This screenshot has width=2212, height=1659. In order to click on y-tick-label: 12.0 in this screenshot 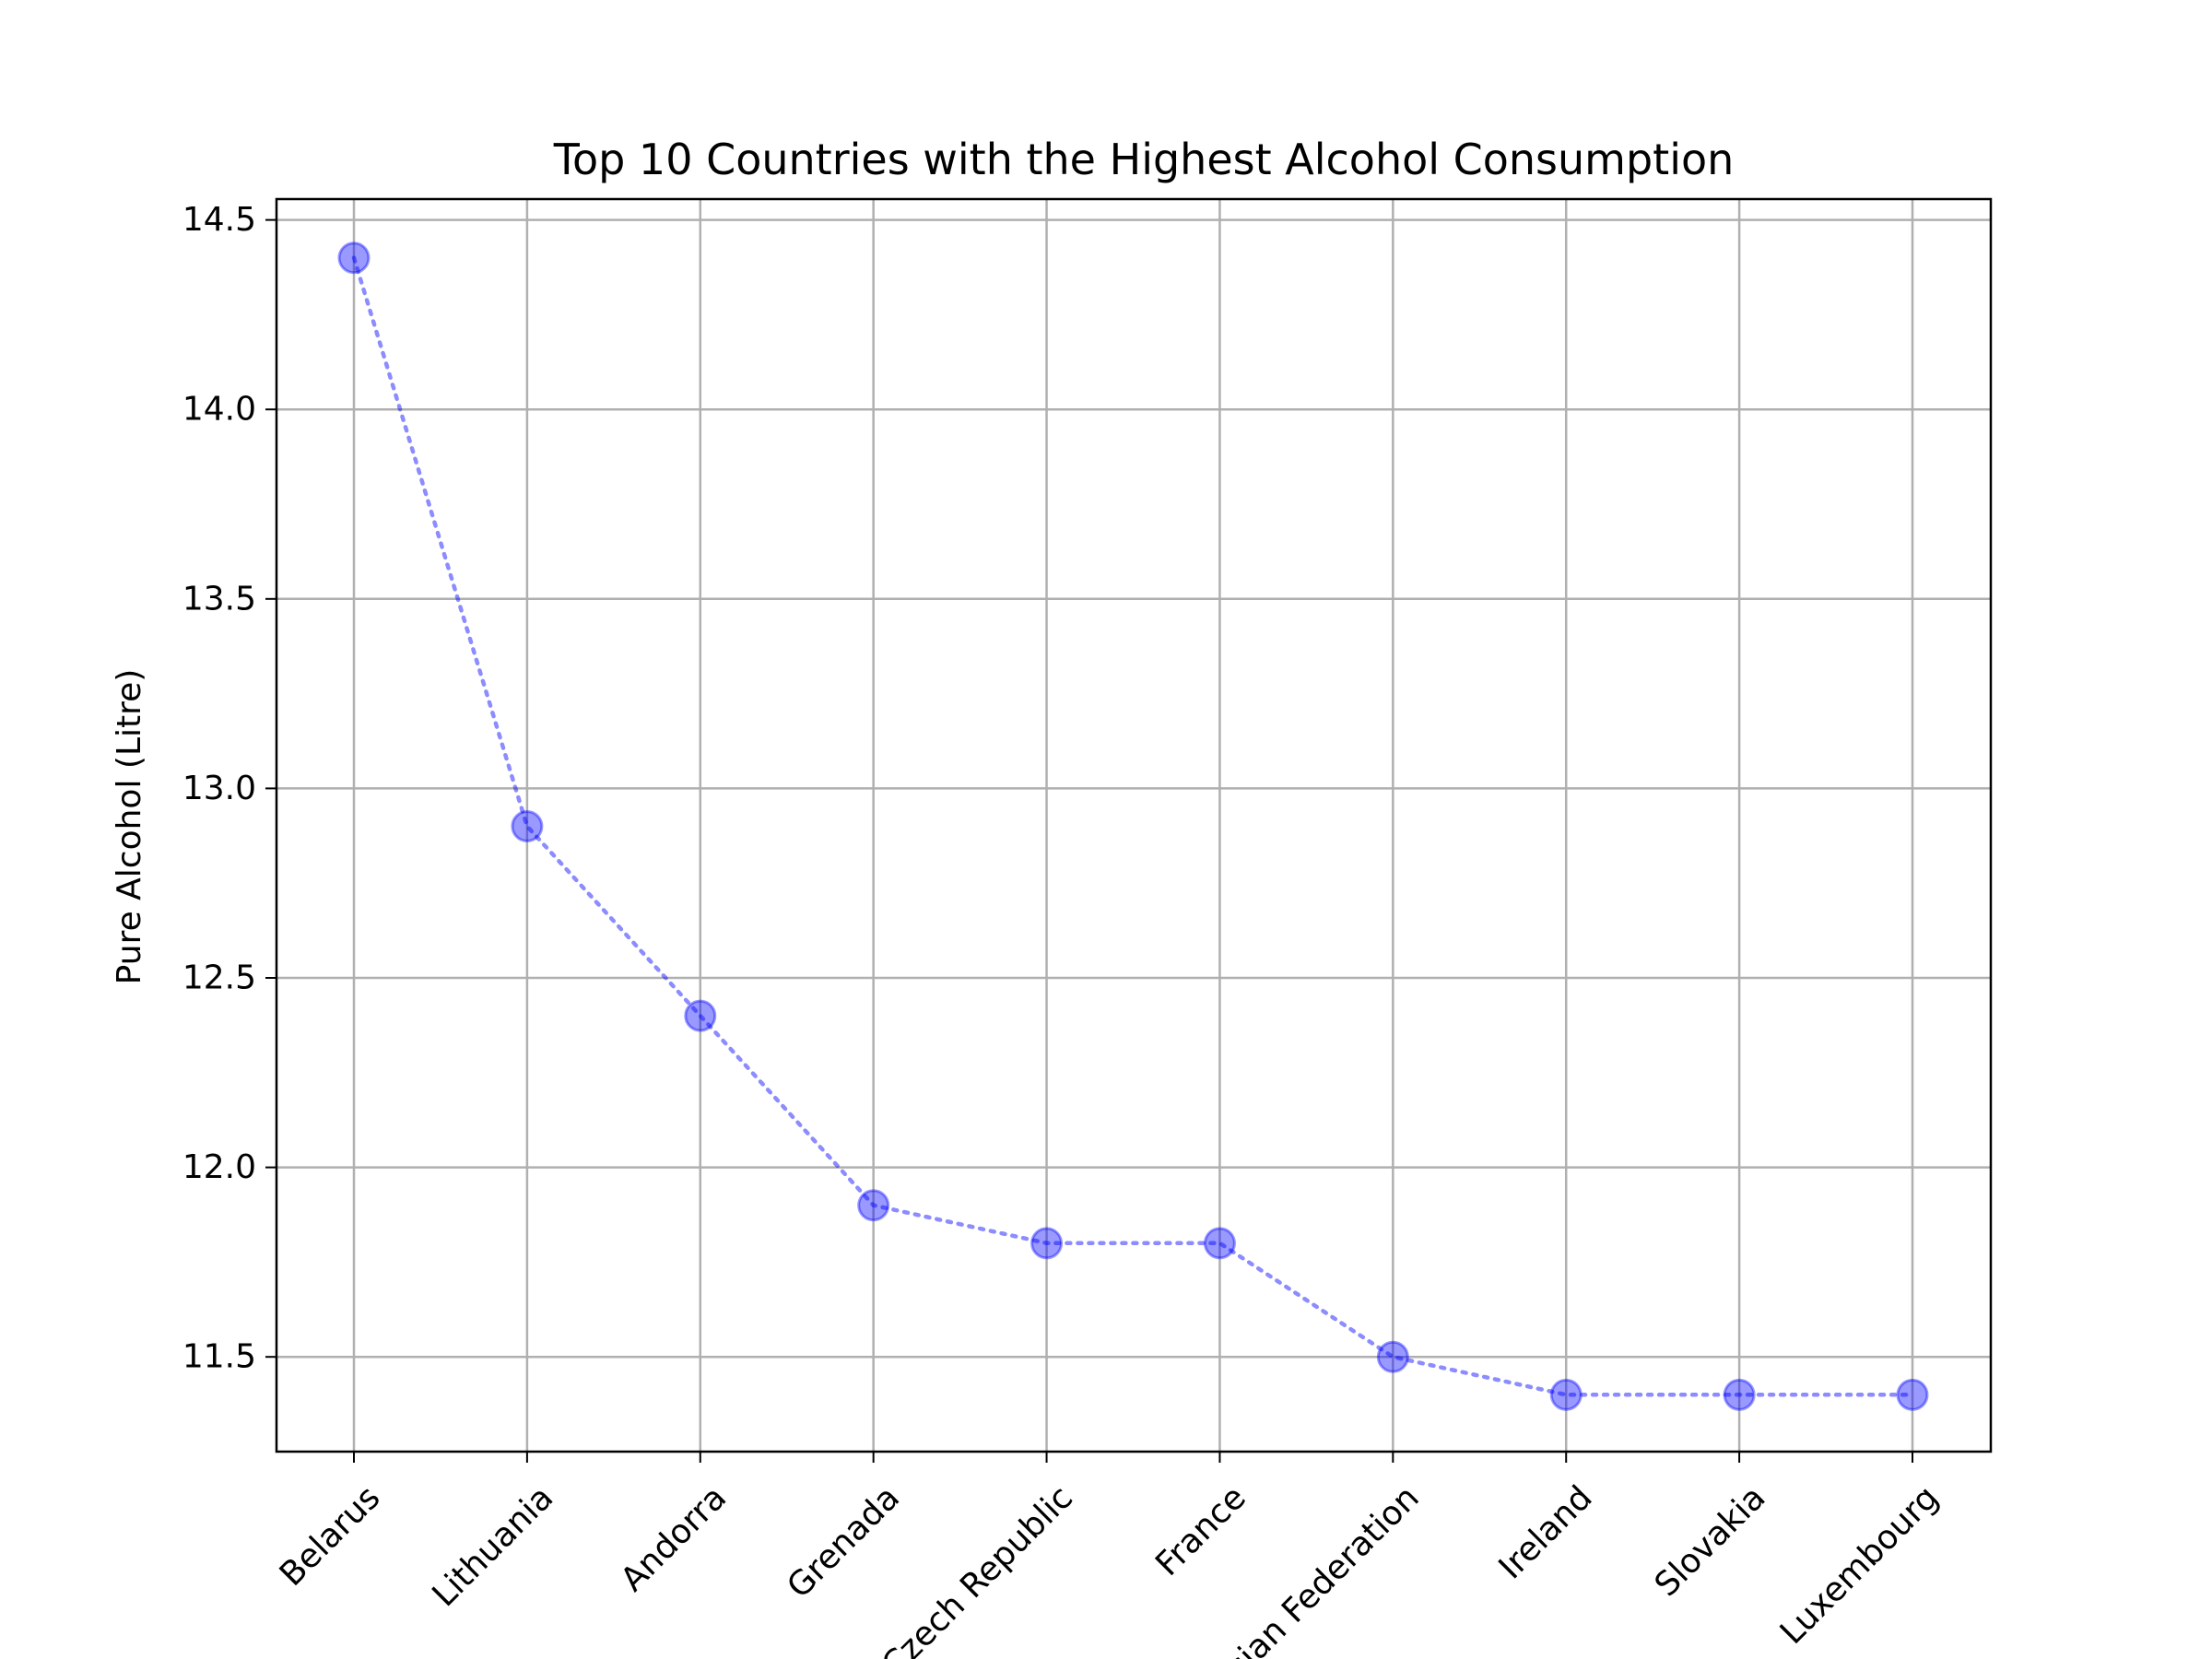, I will do `click(219, 1167)`.